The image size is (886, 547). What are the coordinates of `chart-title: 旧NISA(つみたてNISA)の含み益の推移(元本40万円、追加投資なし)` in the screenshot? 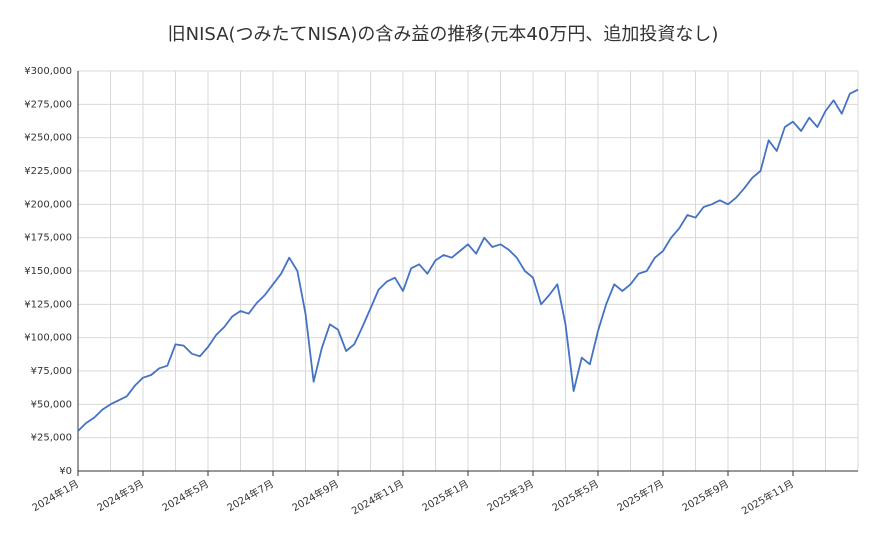 It's located at (443, 34).